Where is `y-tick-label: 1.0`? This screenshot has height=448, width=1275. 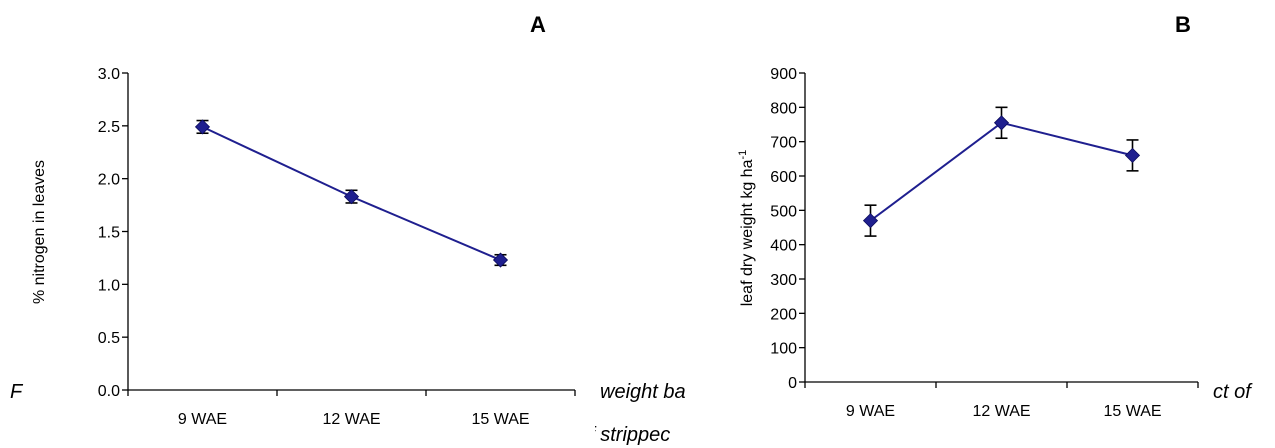
y-tick-label: 1.0 is located at coordinates (109, 285).